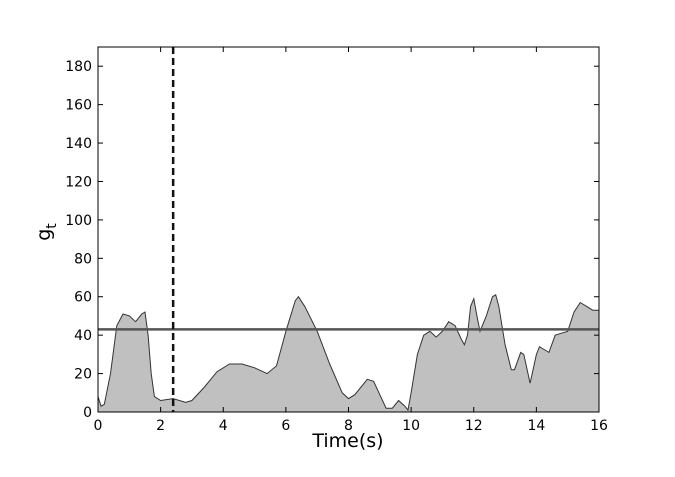  Describe the element at coordinates (223, 426) in the screenshot. I see `x-tick-label: 4` at that location.